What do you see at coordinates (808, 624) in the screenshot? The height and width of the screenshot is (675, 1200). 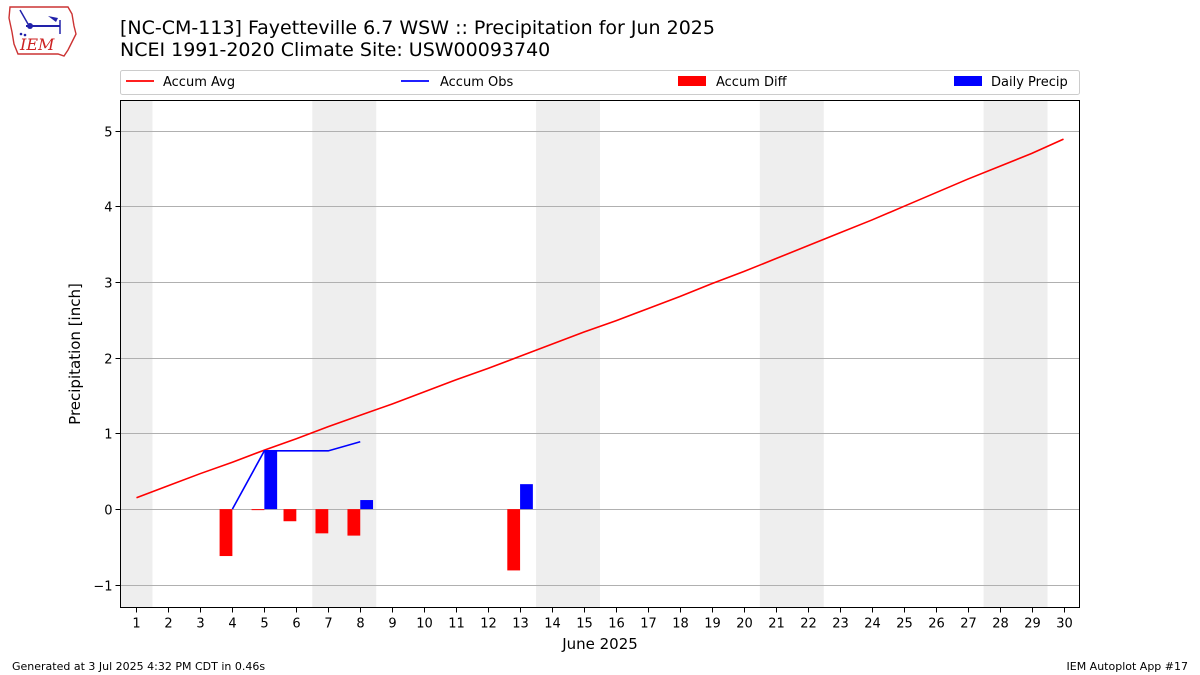 I see `x-tick-label: 22` at bounding box center [808, 624].